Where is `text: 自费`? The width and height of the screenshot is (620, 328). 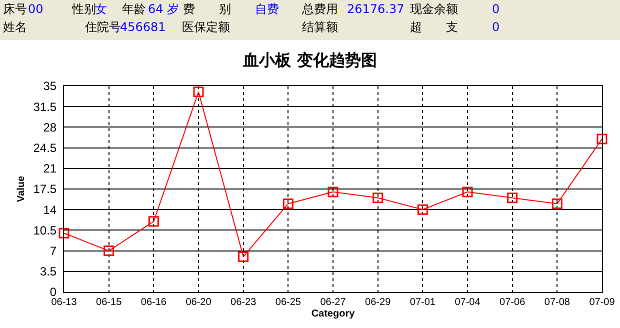 text: 自费 is located at coordinates (267, 9).